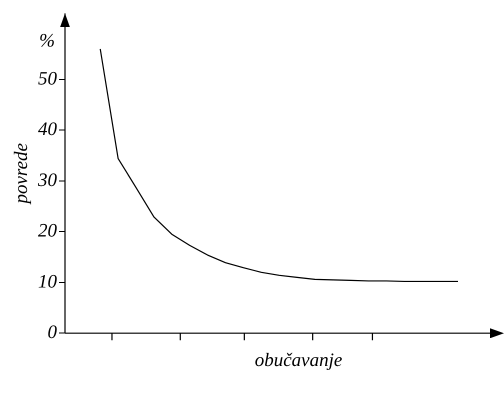 This screenshot has width=504, height=406. Describe the element at coordinates (298, 361) in the screenshot. I see `x-axis-title: obučavanje` at that location.